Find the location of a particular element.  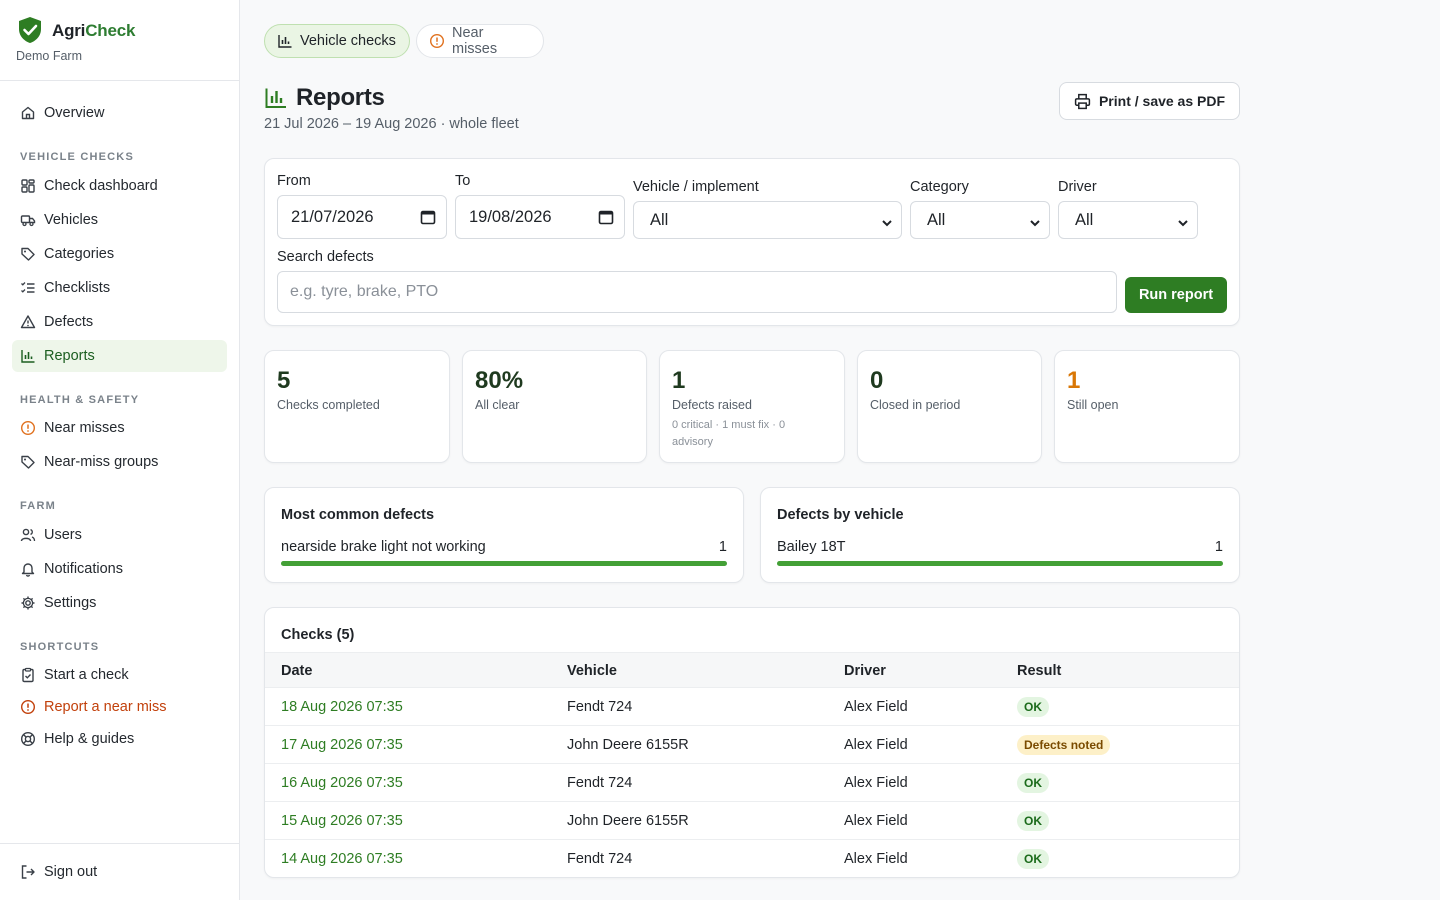

sidebar-item-start-check: Start a check is located at coordinates (119, 675).